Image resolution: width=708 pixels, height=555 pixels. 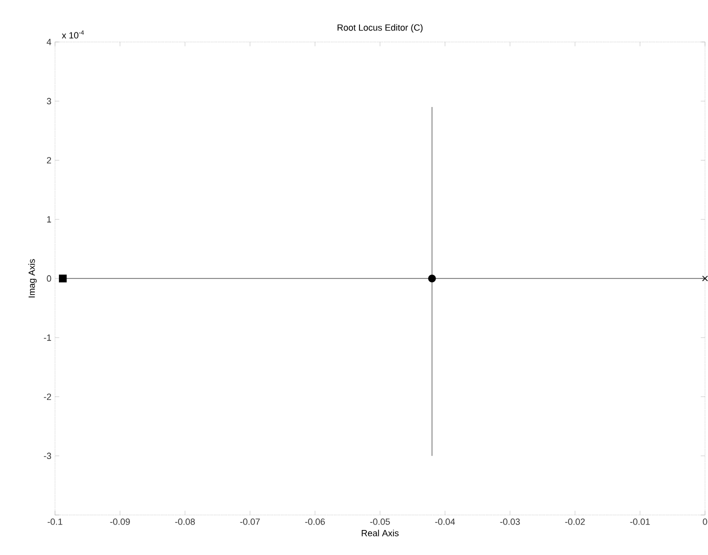 I want to click on x-tick-label: -0.02, so click(x=575, y=521).